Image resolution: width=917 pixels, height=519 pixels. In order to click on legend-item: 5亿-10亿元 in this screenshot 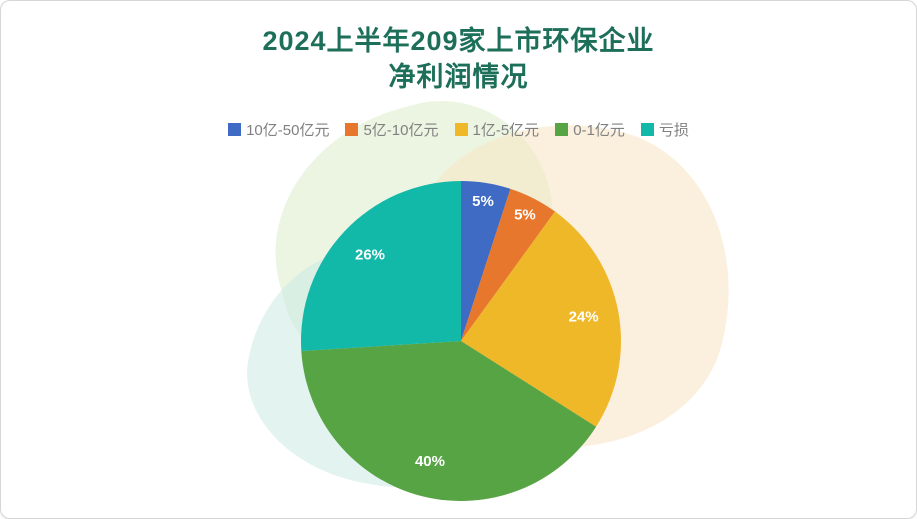, I will do `click(392, 129)`.